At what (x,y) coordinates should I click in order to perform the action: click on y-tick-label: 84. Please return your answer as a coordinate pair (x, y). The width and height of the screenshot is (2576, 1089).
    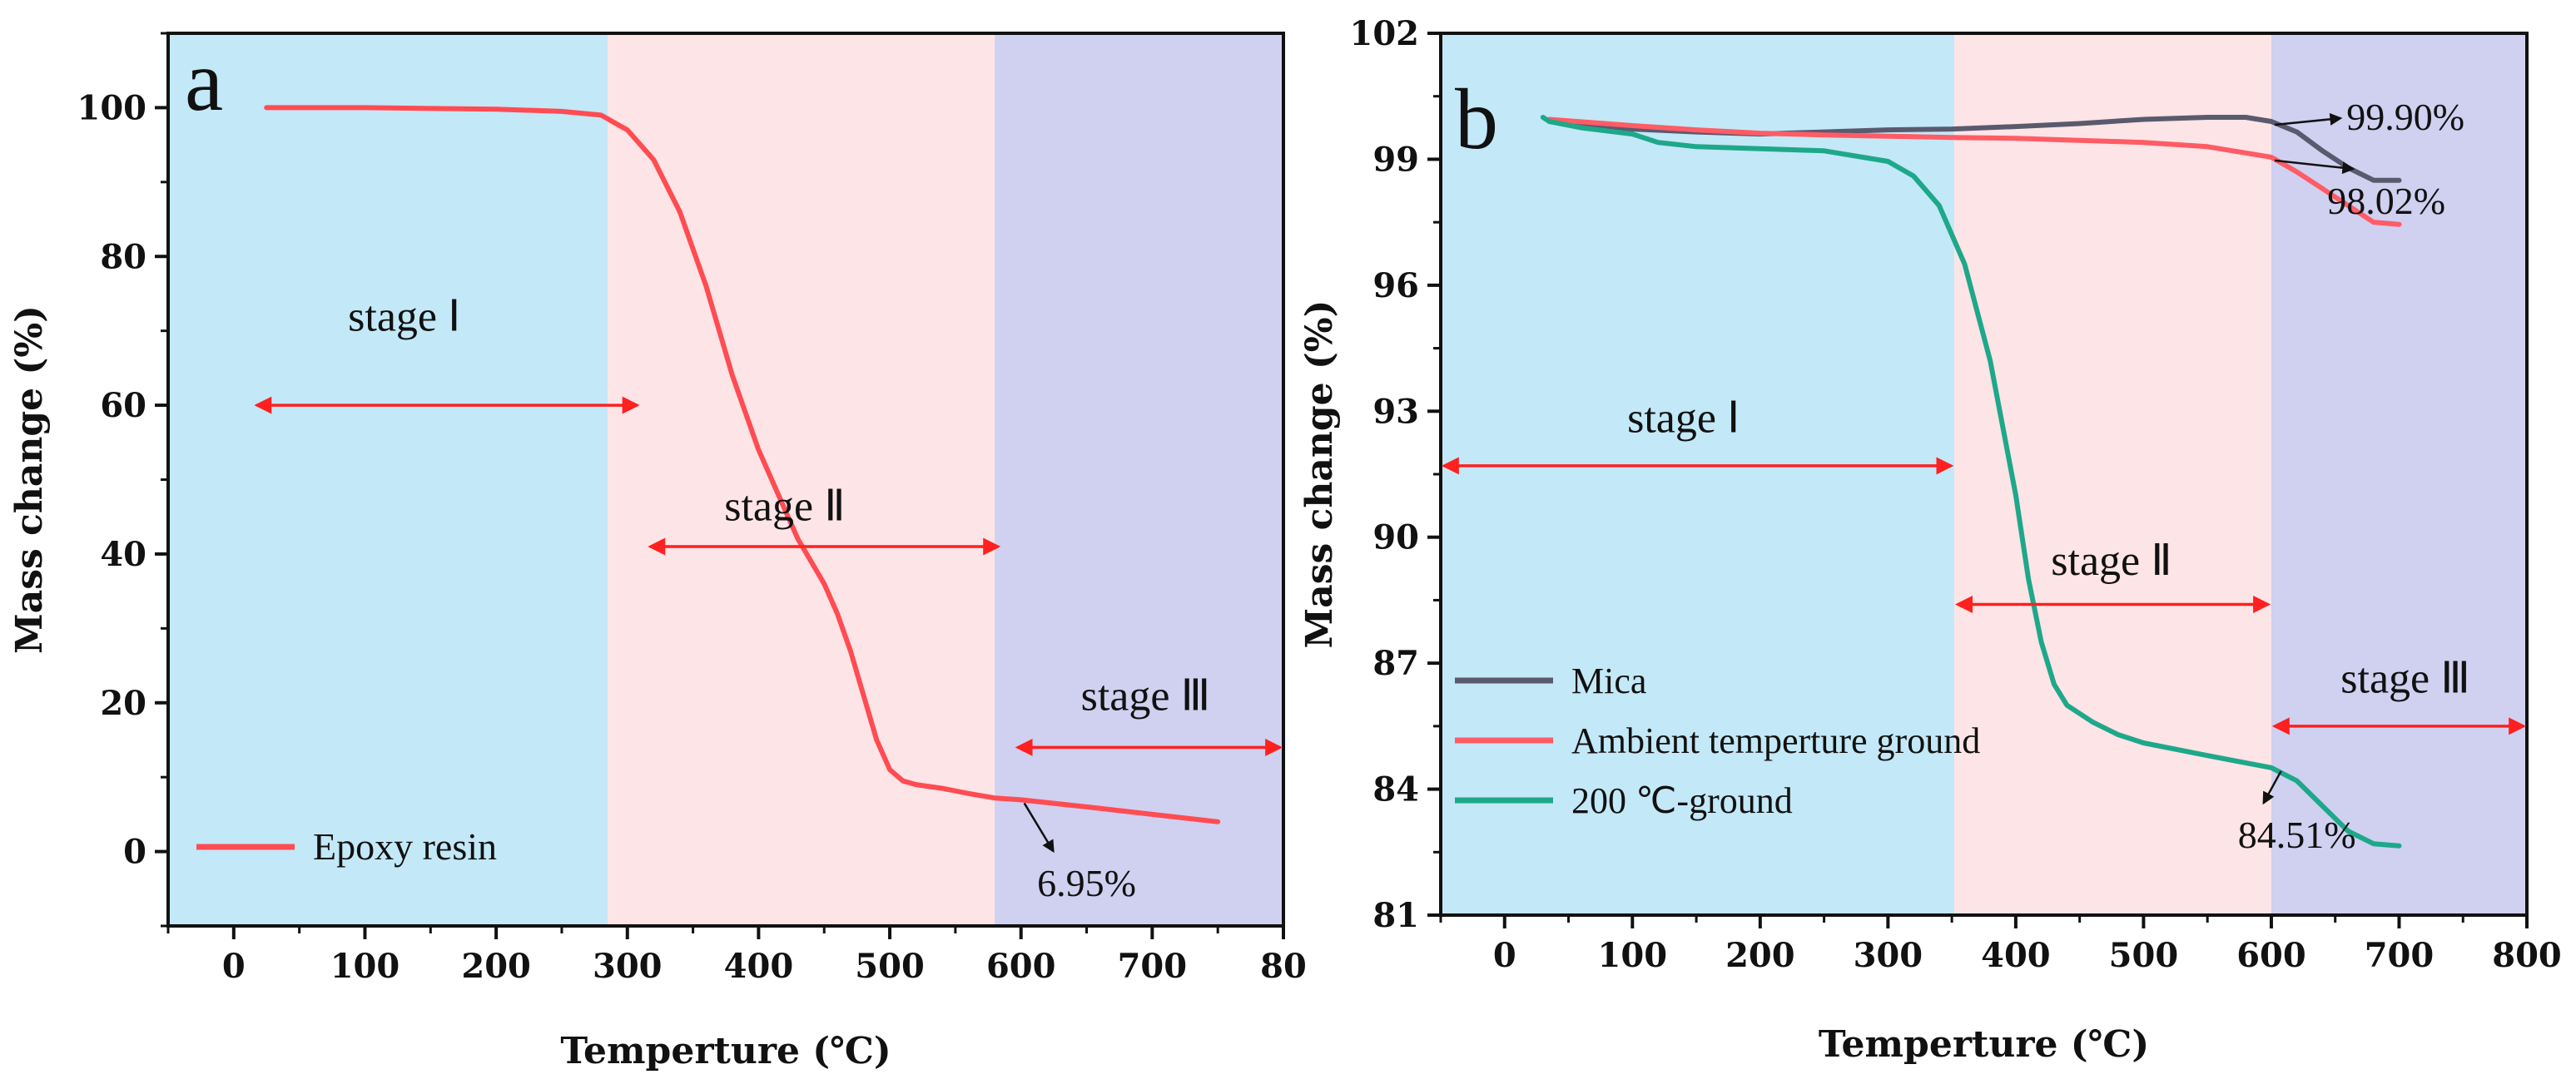
    Looking at the image, I should click on (1395, 789).